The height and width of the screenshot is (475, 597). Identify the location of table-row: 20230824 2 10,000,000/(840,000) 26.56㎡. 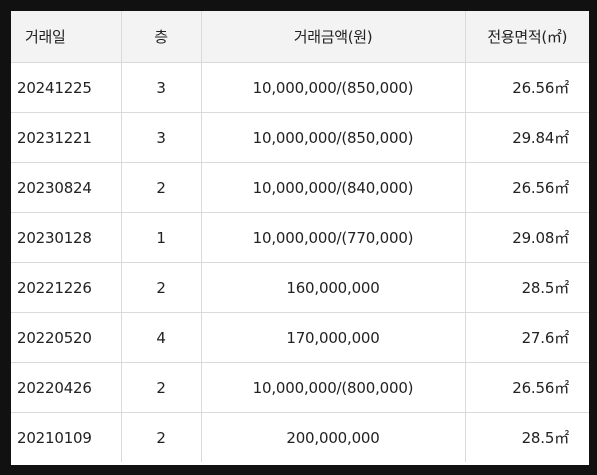
(300, 187).